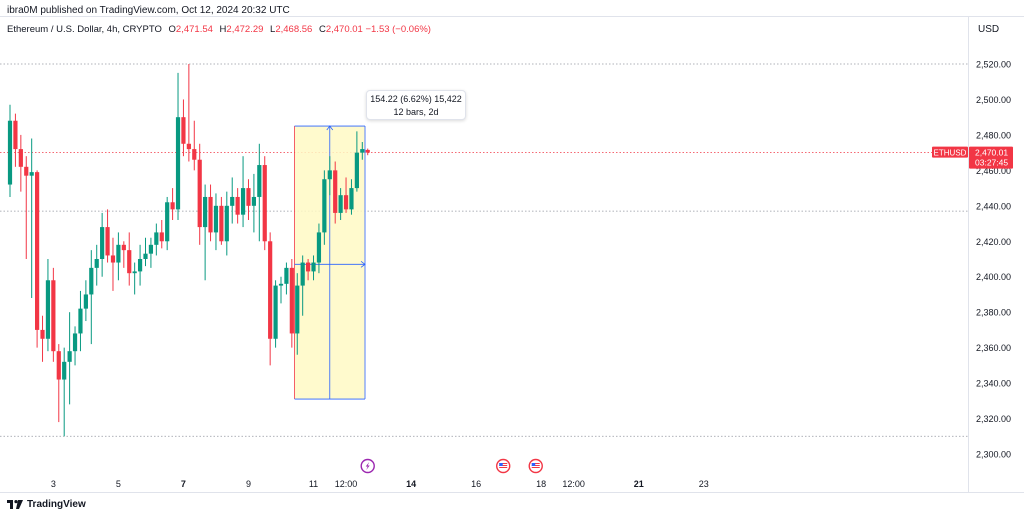 The image size is (1024, 516). Describe the element at coordinates (363, 264) in the screenshot. I see `measure-right-arrowhead-icon` at that location.